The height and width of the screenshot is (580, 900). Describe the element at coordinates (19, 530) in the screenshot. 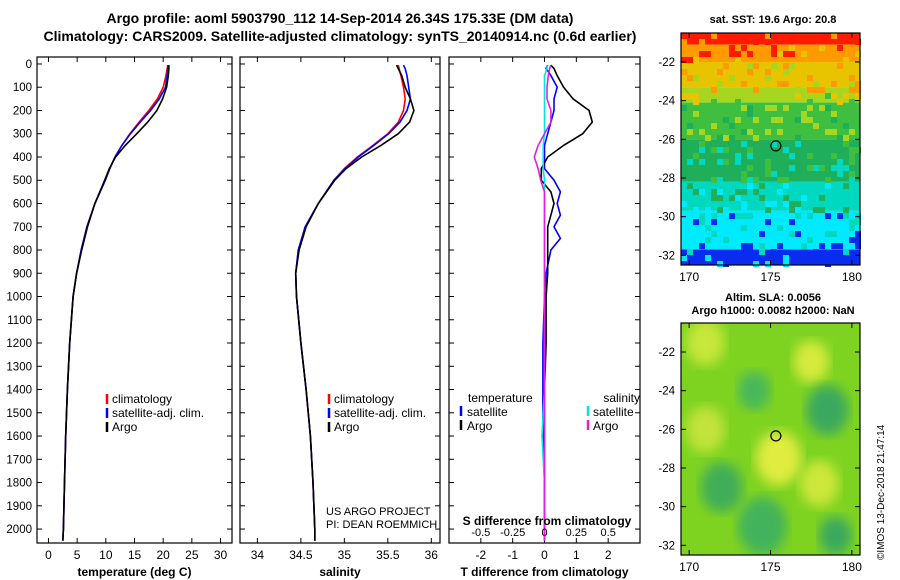

I see `y-tick-label: 2000` at that location.